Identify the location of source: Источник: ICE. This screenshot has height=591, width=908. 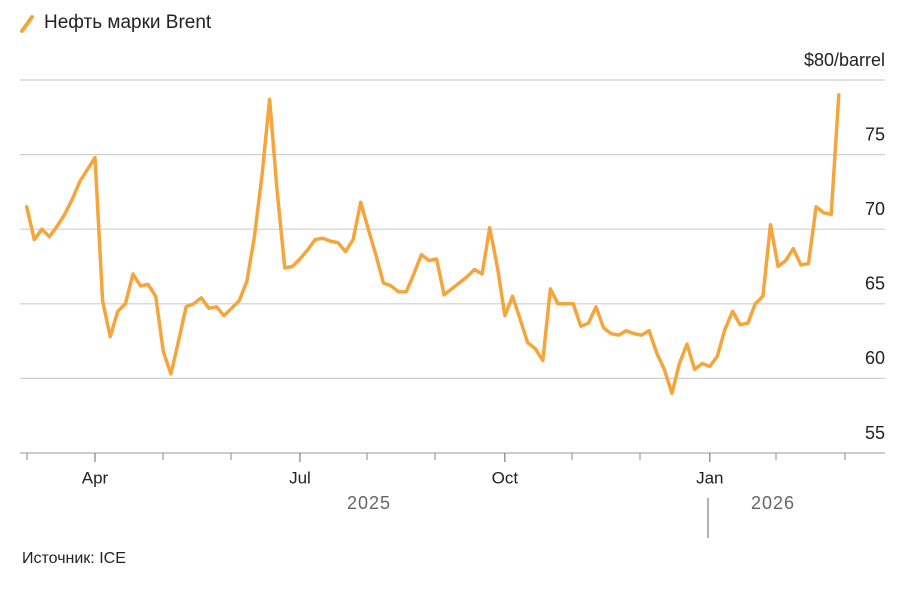
(74, 558).